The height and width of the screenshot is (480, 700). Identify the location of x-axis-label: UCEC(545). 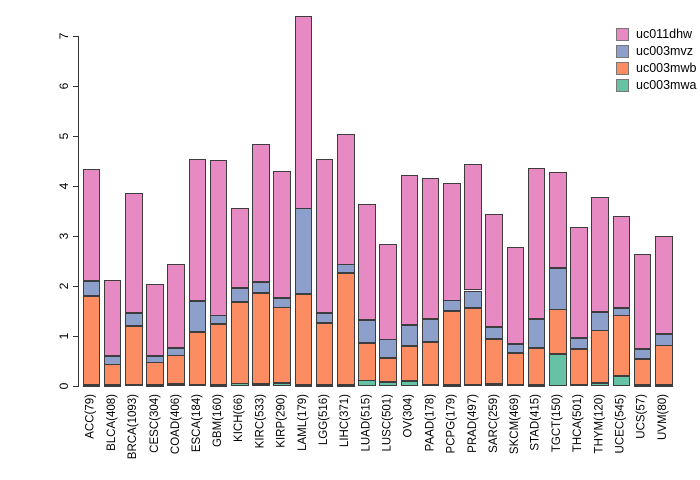
(620, 424).